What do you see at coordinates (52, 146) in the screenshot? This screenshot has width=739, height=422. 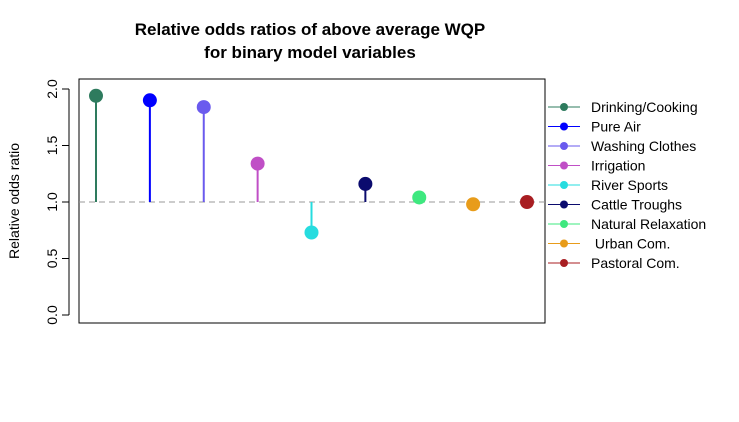 I see `y-tick-label: 1.5` at bounding box center [52, 146].